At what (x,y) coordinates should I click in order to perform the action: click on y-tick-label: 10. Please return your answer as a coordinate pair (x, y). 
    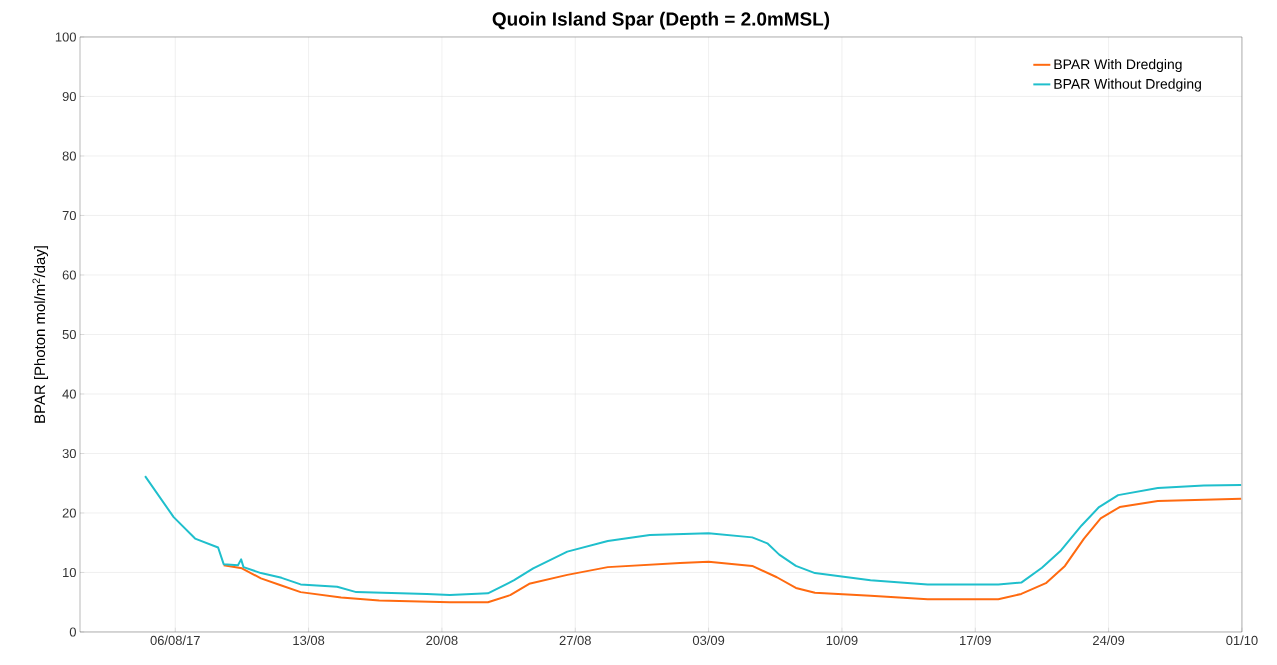
    Looking at the image, I should click on (69, 572).